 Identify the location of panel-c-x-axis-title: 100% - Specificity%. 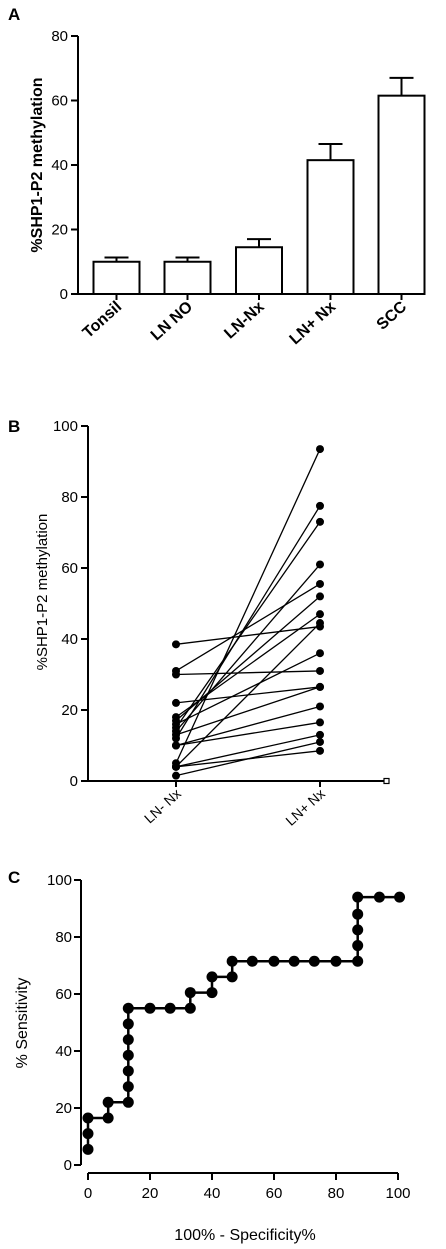
(244, 1235).